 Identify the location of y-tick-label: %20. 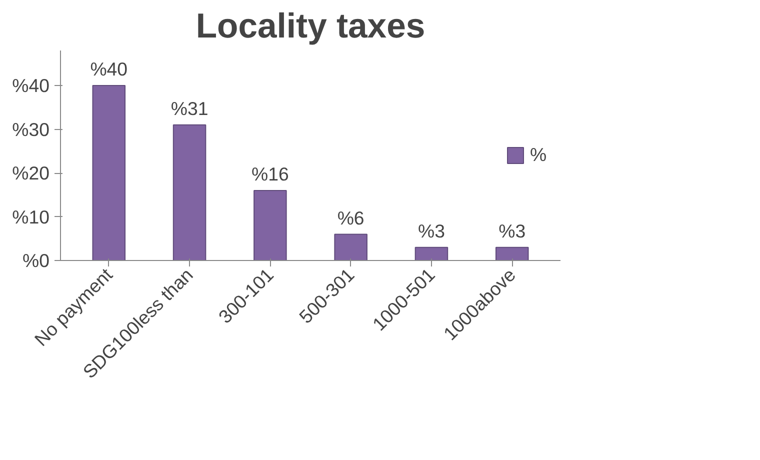
(31, 173).